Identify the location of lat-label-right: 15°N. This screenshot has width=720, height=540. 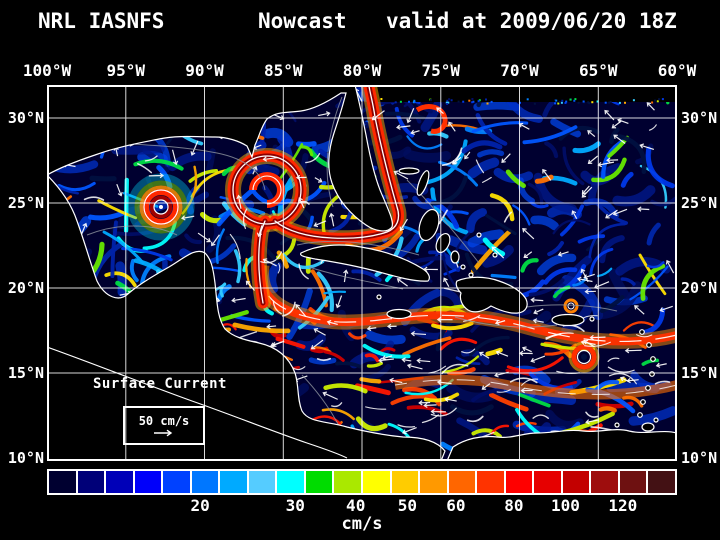
(699, 373).